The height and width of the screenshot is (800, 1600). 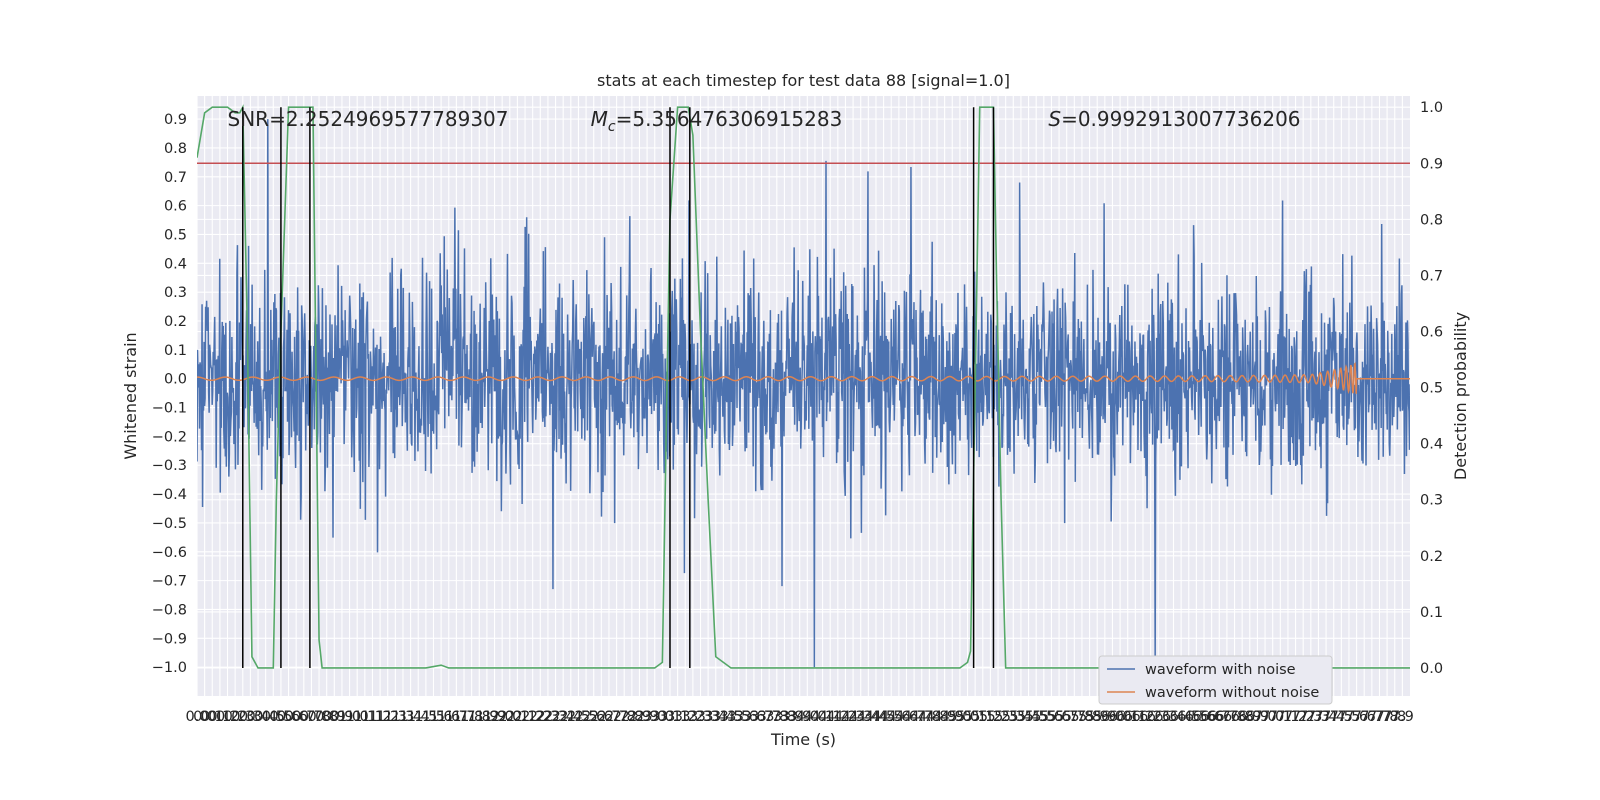 I want to click on y-tick-label: 0.0, so click(x=175, y=380).